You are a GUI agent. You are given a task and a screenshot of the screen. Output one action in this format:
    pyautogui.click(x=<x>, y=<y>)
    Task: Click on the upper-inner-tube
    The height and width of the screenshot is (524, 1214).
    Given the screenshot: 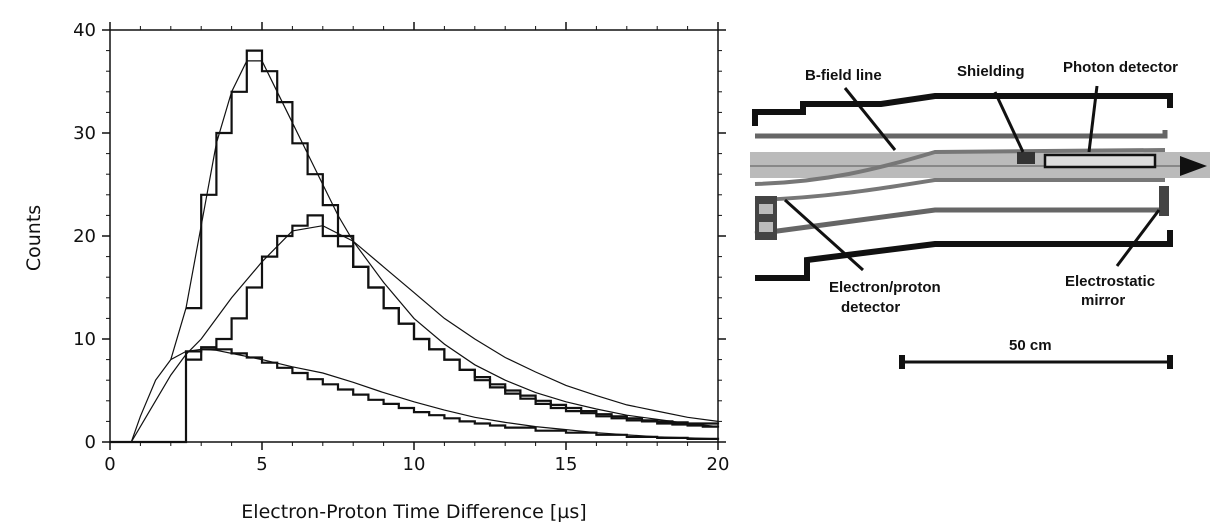 What is the action you would take?
    pyautogui.click(x=961, y=134)
    